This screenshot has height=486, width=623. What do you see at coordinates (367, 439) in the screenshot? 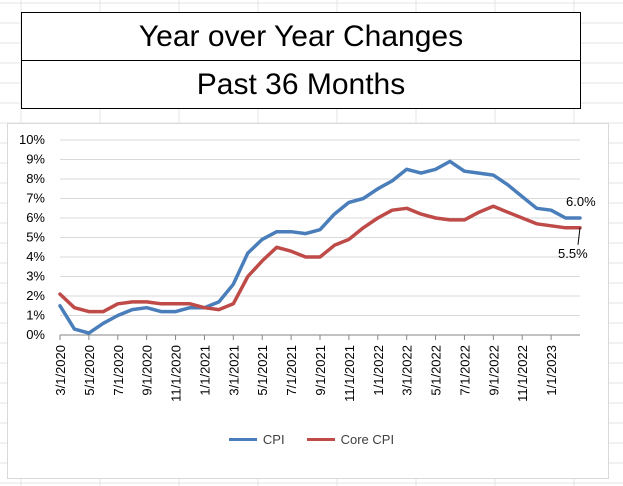
I see `legend-label-core-cpi: Core CPI` at bounding box center [367, 439].